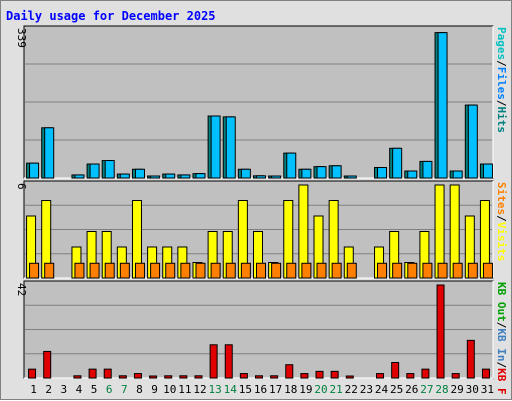  What do you see at coordinates (472, 389) in the screenshot?
I see `x-tick-label: 30` at bounding box center [472, 389].